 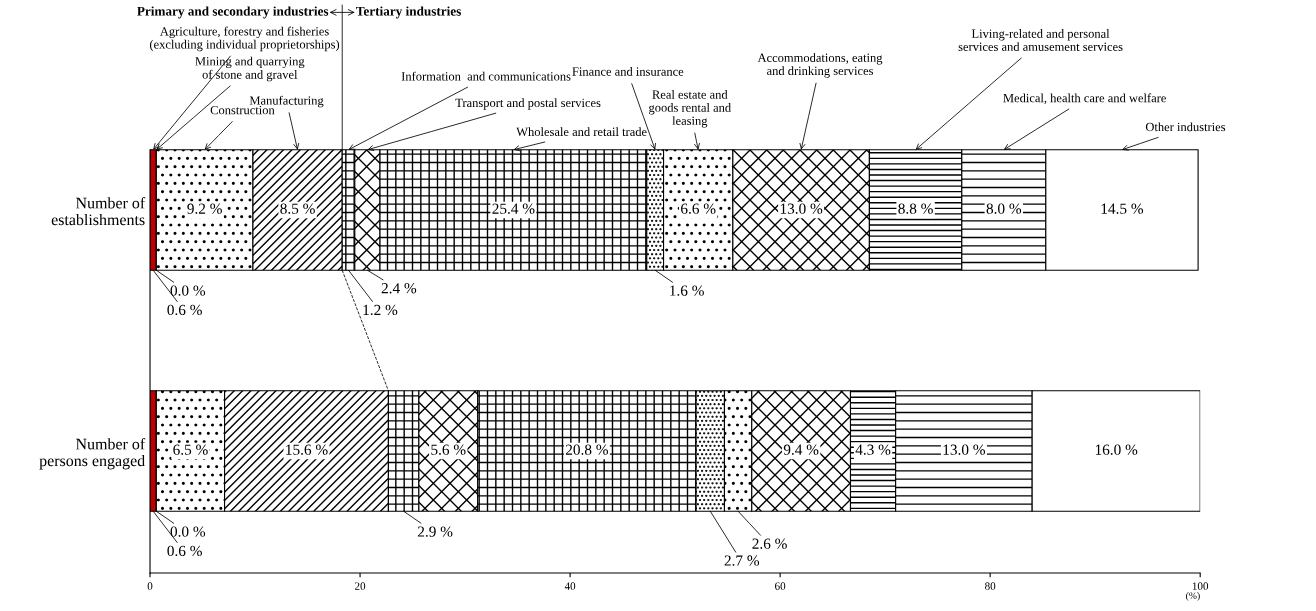 I want to click on data-label: 8.5 %, so click(x=297, y=208).